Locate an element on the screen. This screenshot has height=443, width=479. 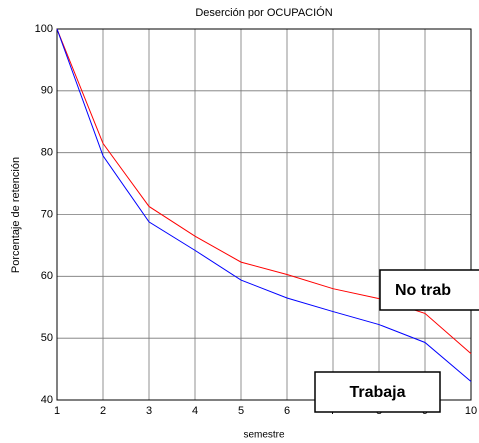
x-tick-label: 3 is located at coordinates (149, 411).